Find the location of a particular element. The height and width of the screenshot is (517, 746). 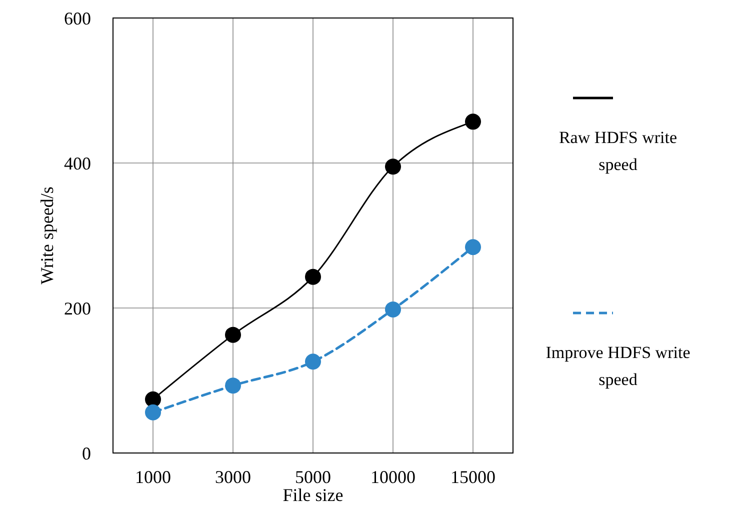

x-tick-label: 15000 is located at coordinates (473, 477).